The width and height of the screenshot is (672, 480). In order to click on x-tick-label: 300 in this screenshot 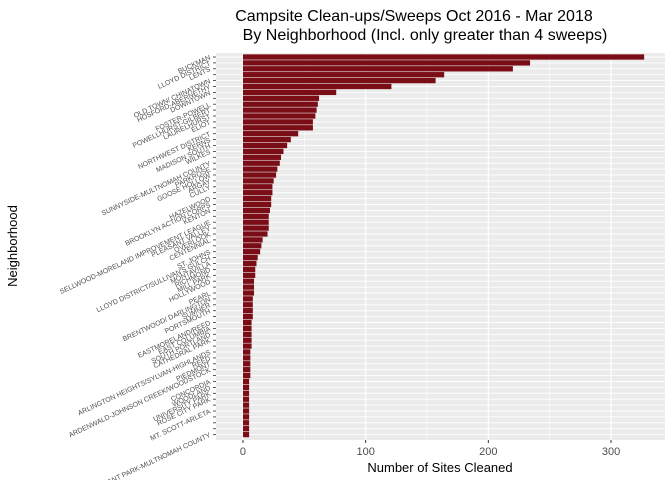, I will do `click(611, 452)`.